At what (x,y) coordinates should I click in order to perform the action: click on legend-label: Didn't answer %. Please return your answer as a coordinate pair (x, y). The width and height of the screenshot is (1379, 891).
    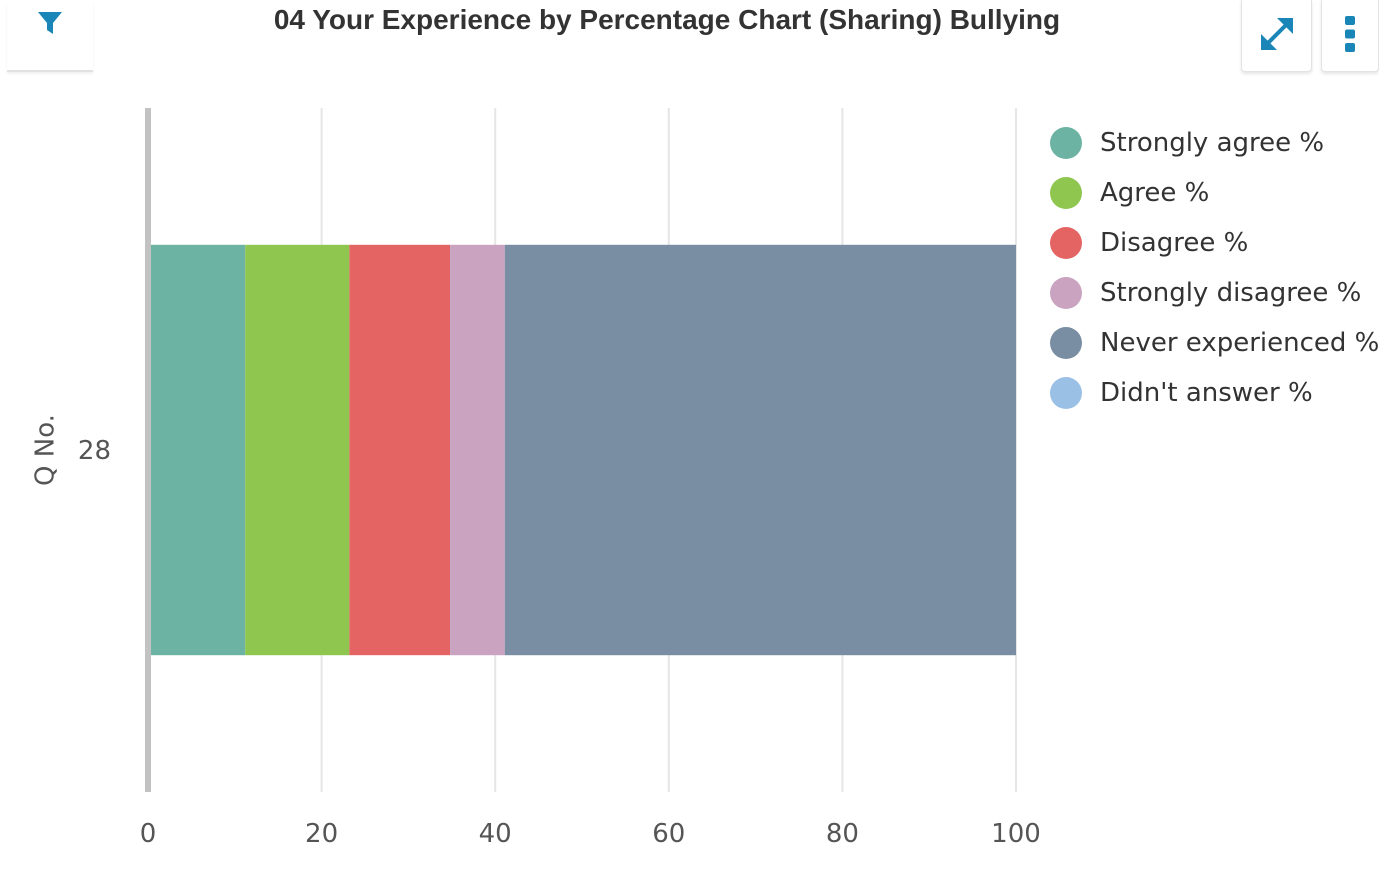
    Looking at the image, I should click on (1206, 393).